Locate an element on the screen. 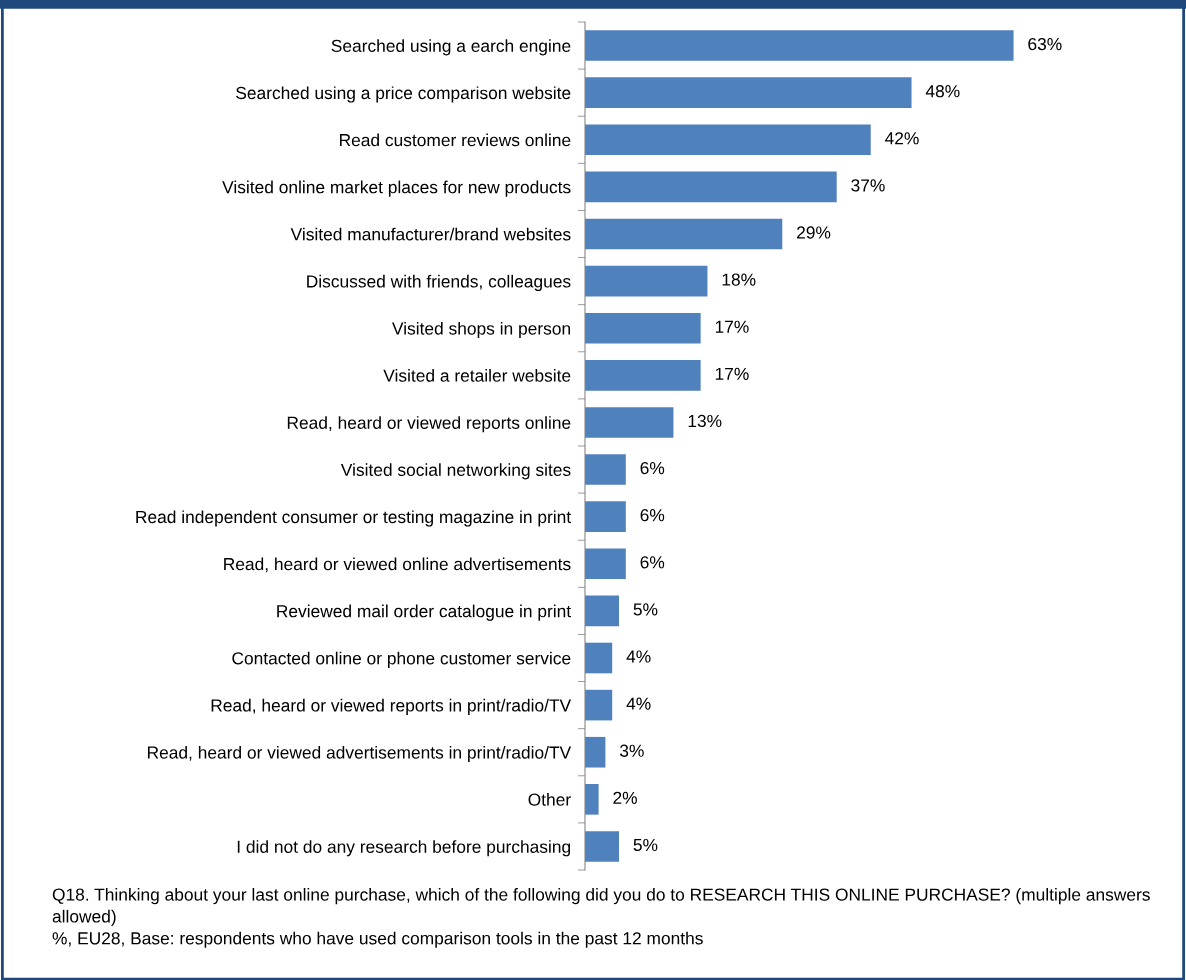 Image resolution: width=1186 pixels, height=980 pixels. data-label: 48% is located at coordinates (942, 91).